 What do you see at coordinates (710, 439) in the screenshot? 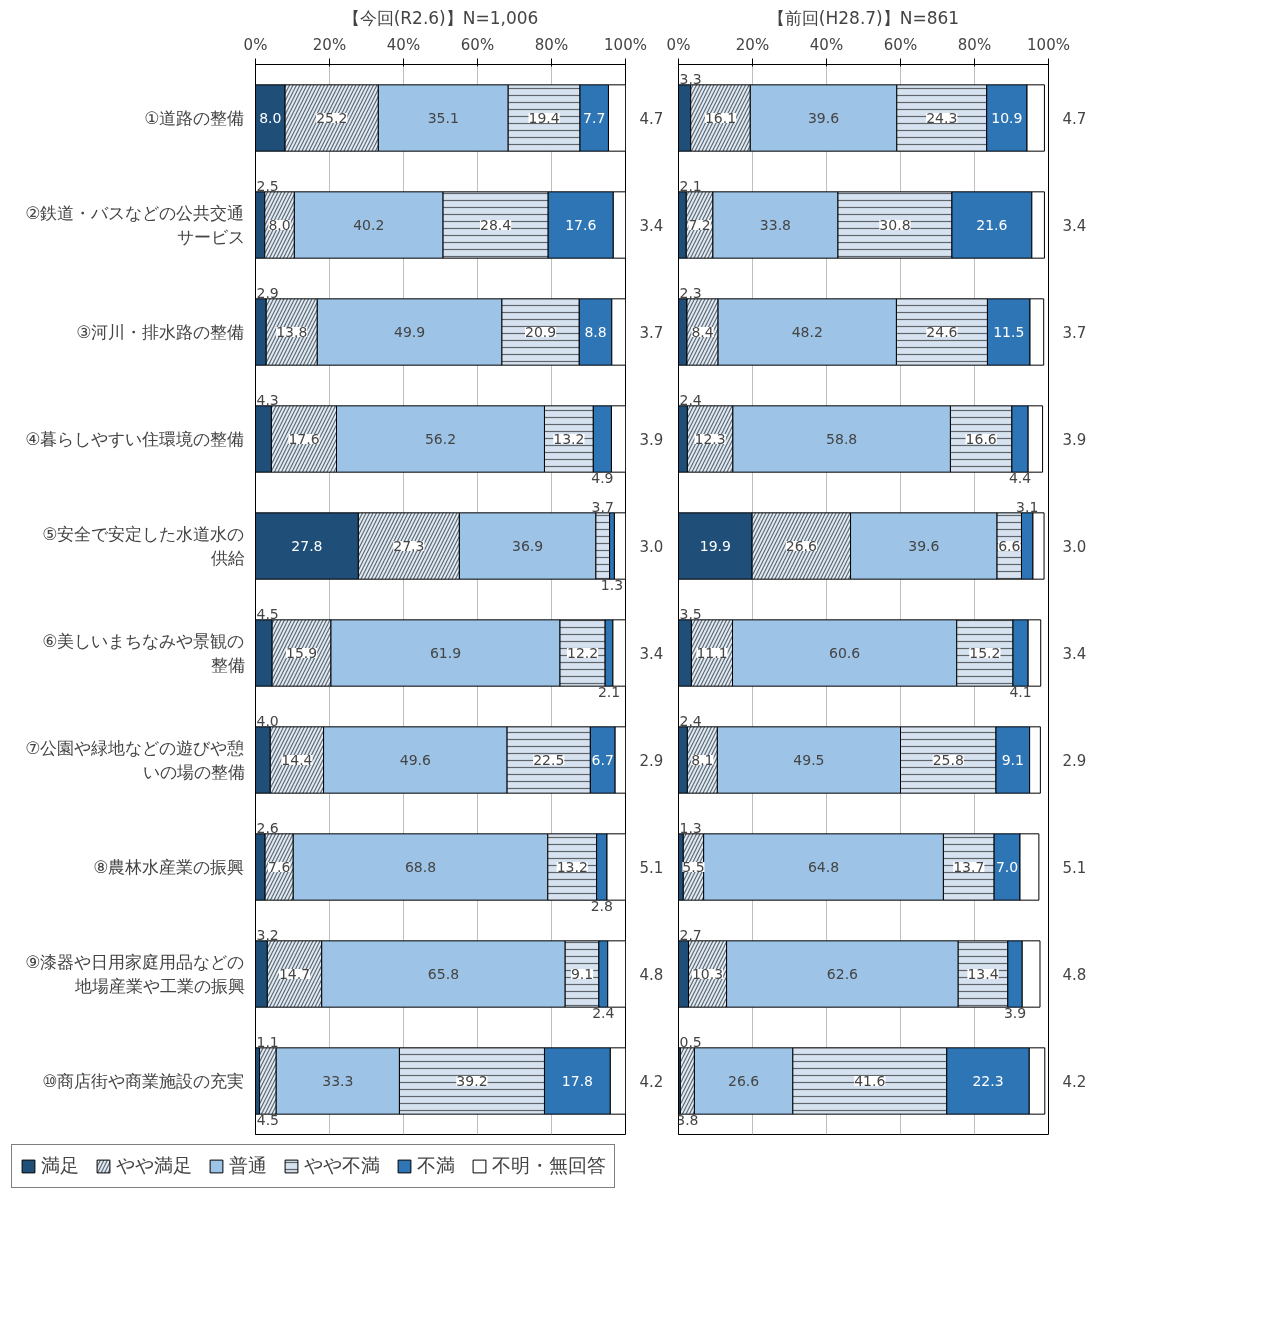
I see `data-label: 12.3` at bounding box center [710, 439].